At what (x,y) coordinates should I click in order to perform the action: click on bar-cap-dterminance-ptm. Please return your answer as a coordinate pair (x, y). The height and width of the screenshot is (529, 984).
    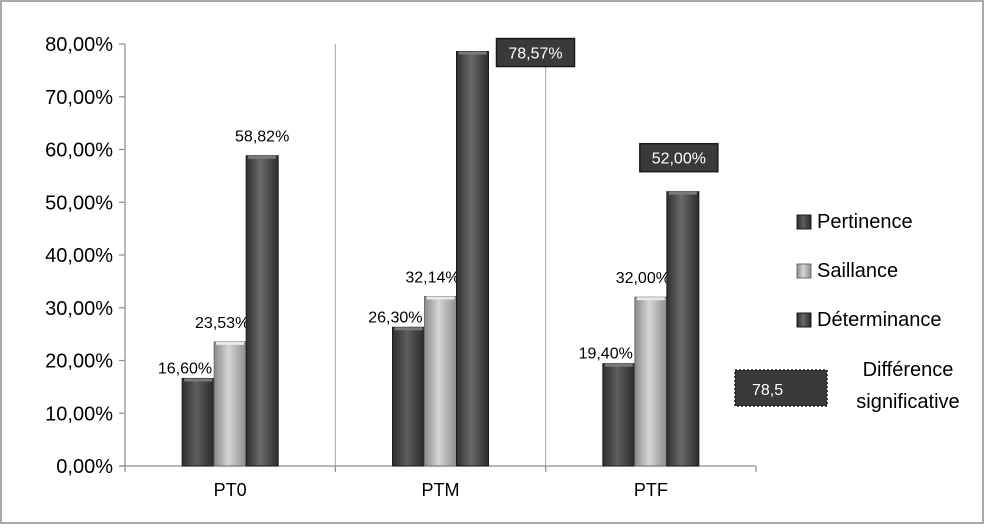
    Looking at the image, I should click on (472, 53).